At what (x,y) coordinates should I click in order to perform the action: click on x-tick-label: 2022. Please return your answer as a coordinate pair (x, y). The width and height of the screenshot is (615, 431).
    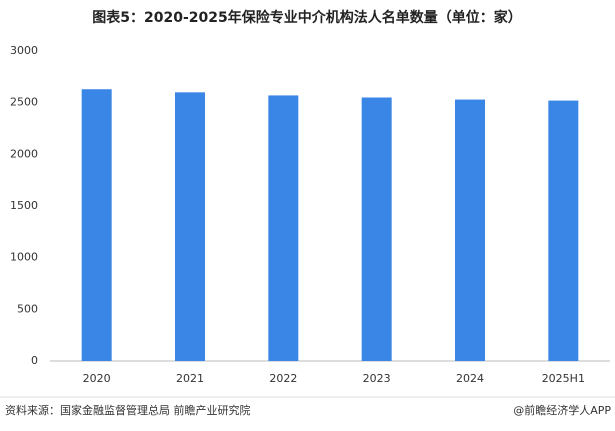
    Looking at the image, I should click on (283, 378).